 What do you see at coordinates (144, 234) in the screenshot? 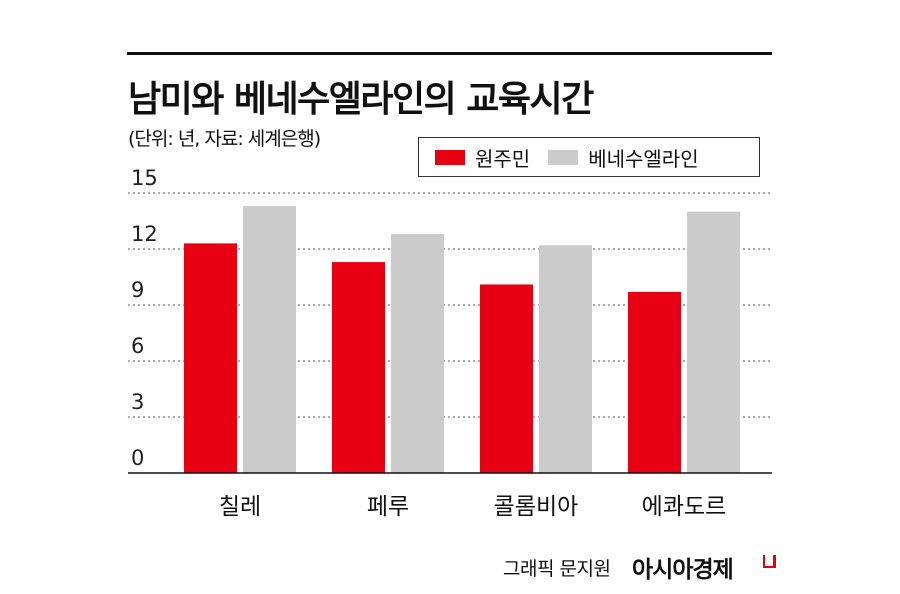
I see `y-tick-label: 12` at bounding box center [144, 234].